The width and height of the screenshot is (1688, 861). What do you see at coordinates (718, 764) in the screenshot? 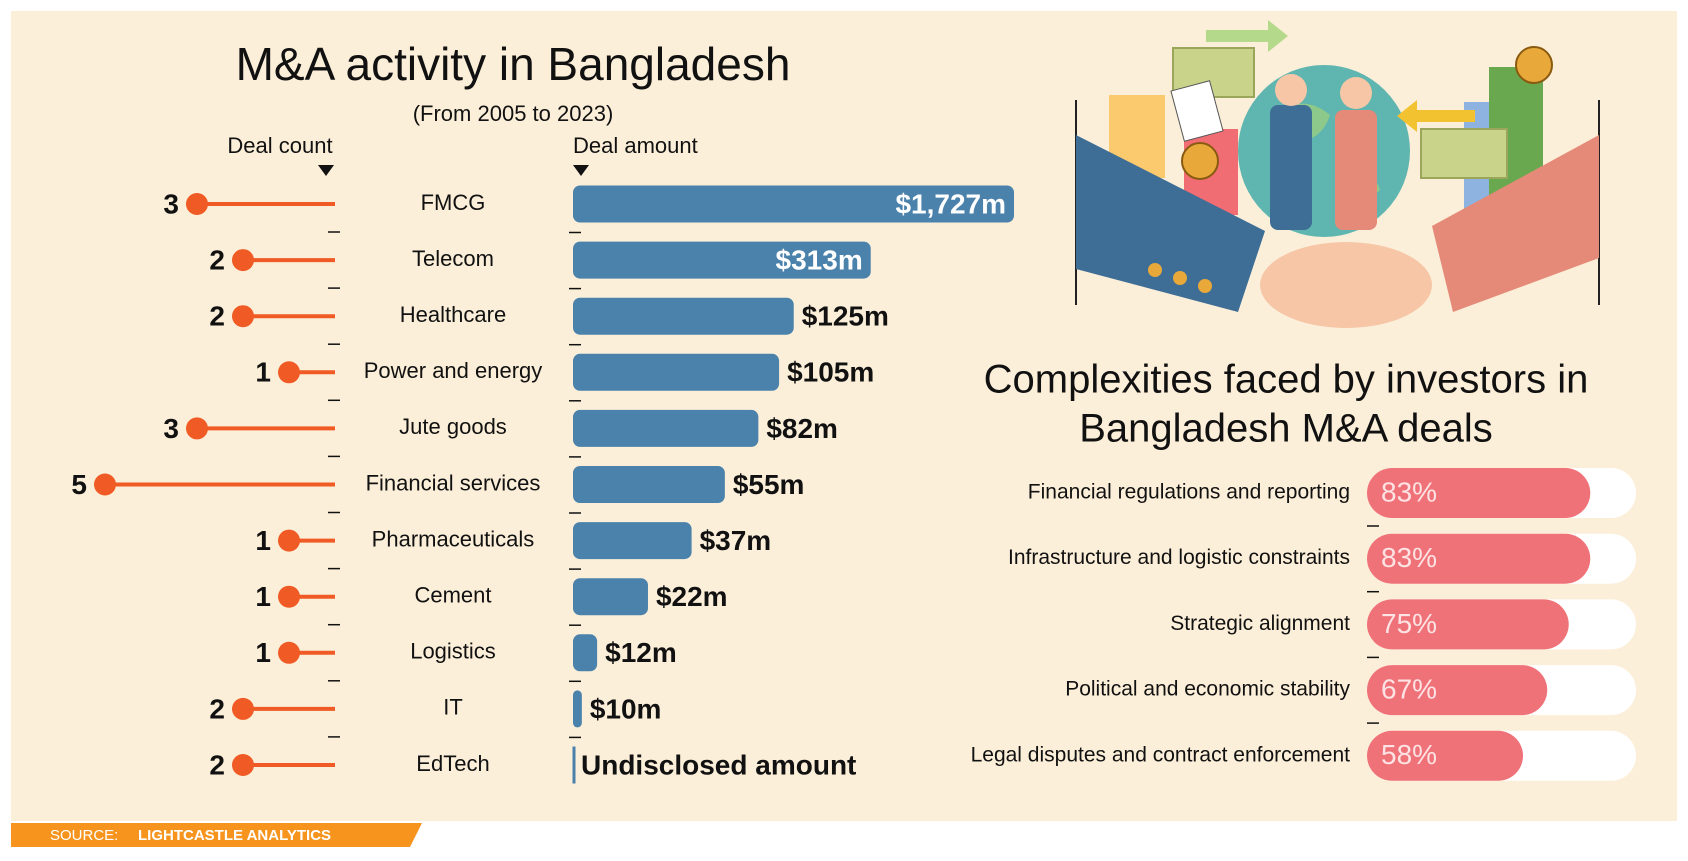
I see `value-label: Undisclosed amount` at bounding box center [718, 764].